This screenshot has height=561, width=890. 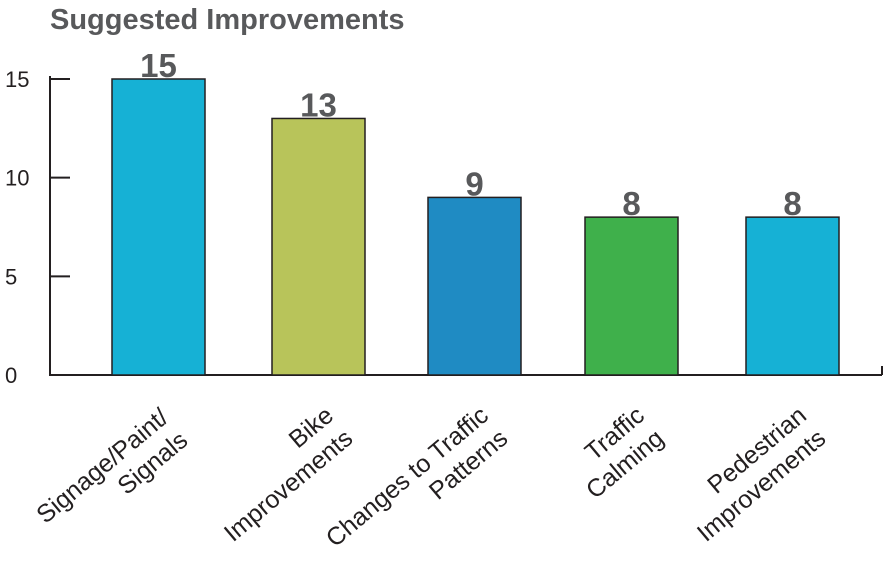 What do you see at coordinates (474, 183) in the screenshot?
I see `data-label: 9` at bounding box center [474, 183].